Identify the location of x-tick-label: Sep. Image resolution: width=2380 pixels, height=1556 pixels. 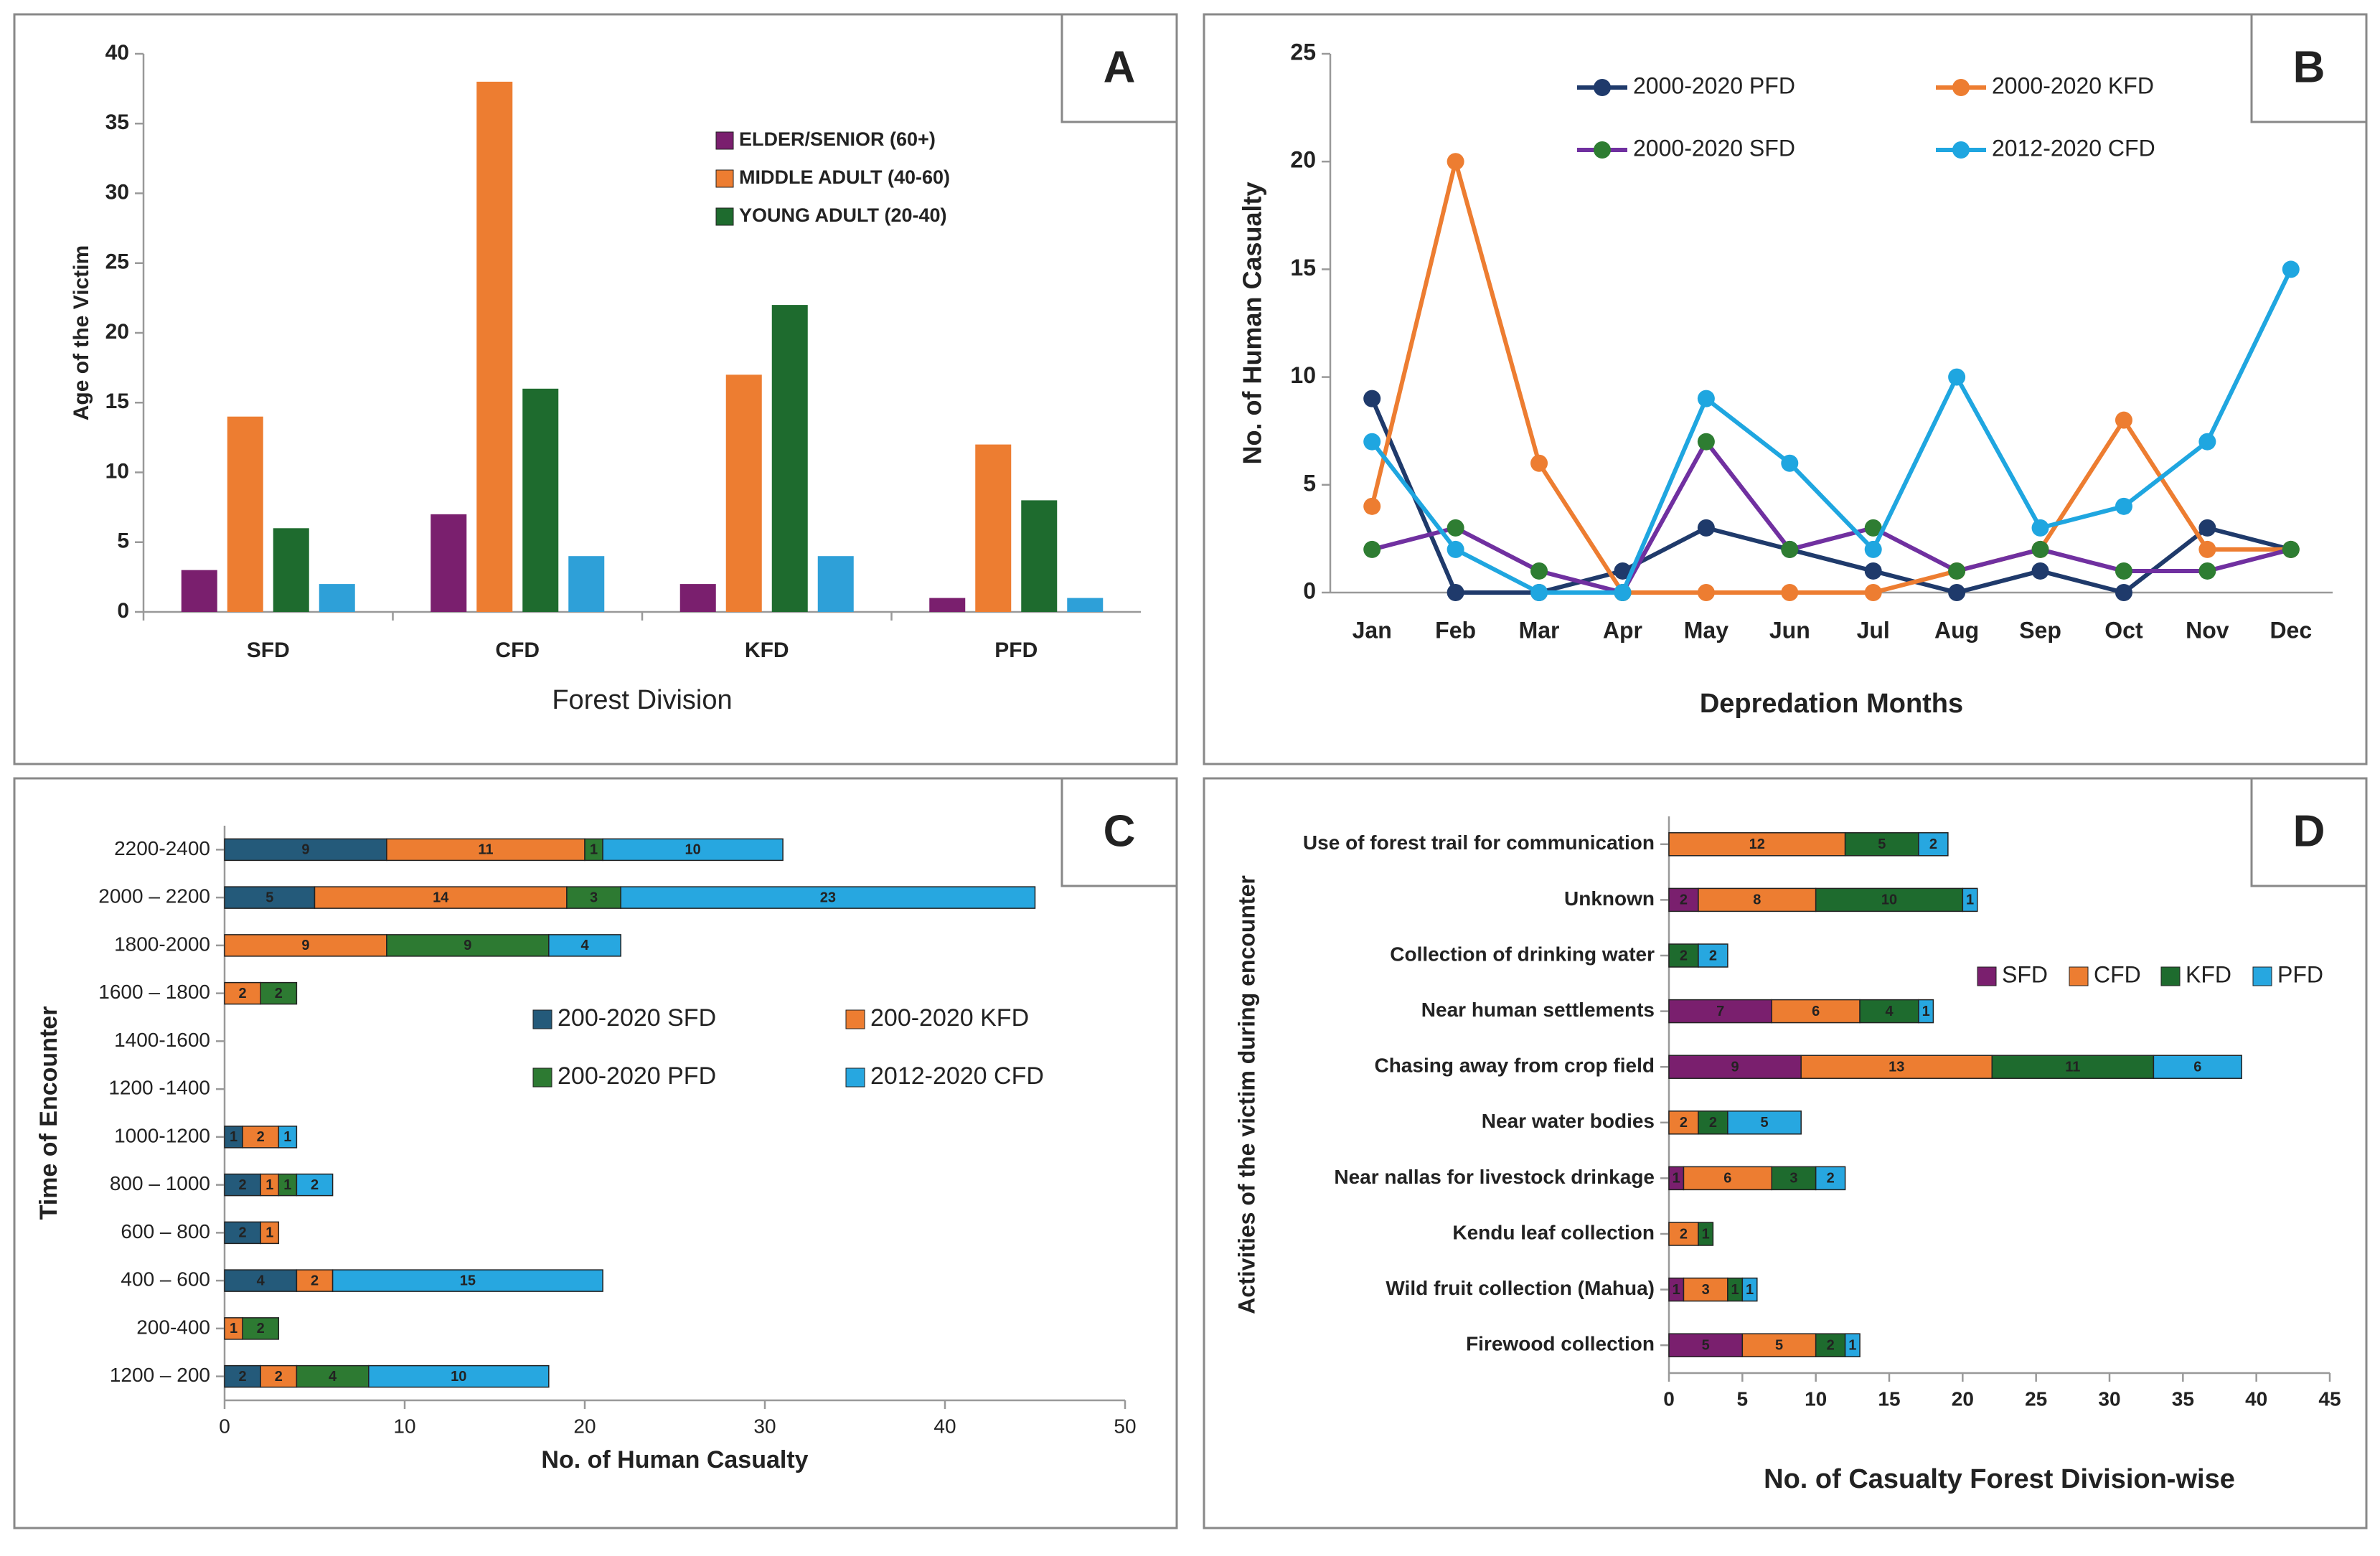
(2040, 630).